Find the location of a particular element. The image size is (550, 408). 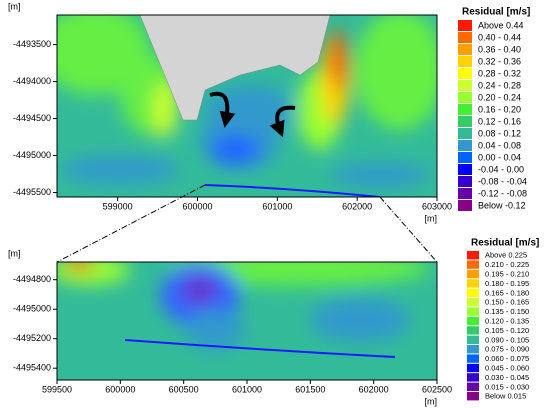

y-tick-label: -4493500 is located at coordinates (32, 44).